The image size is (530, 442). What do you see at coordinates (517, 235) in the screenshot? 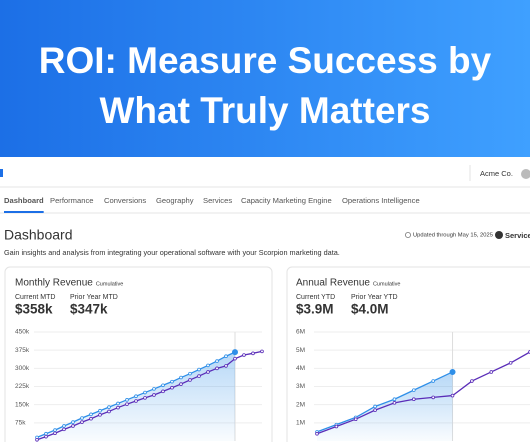
I see `brand: Service` at bounding box center [517, 235].